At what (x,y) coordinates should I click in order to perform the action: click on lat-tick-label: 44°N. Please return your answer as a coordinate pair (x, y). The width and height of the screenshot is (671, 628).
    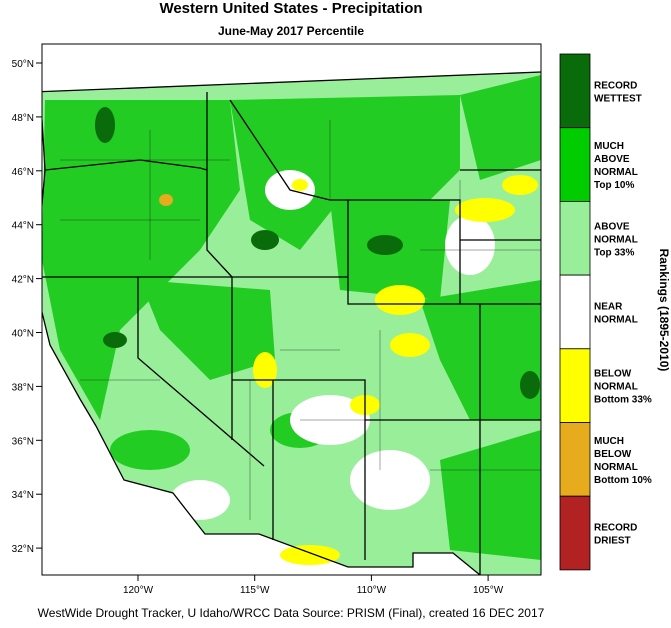
    Looking at the image, I should click on (23, 226).